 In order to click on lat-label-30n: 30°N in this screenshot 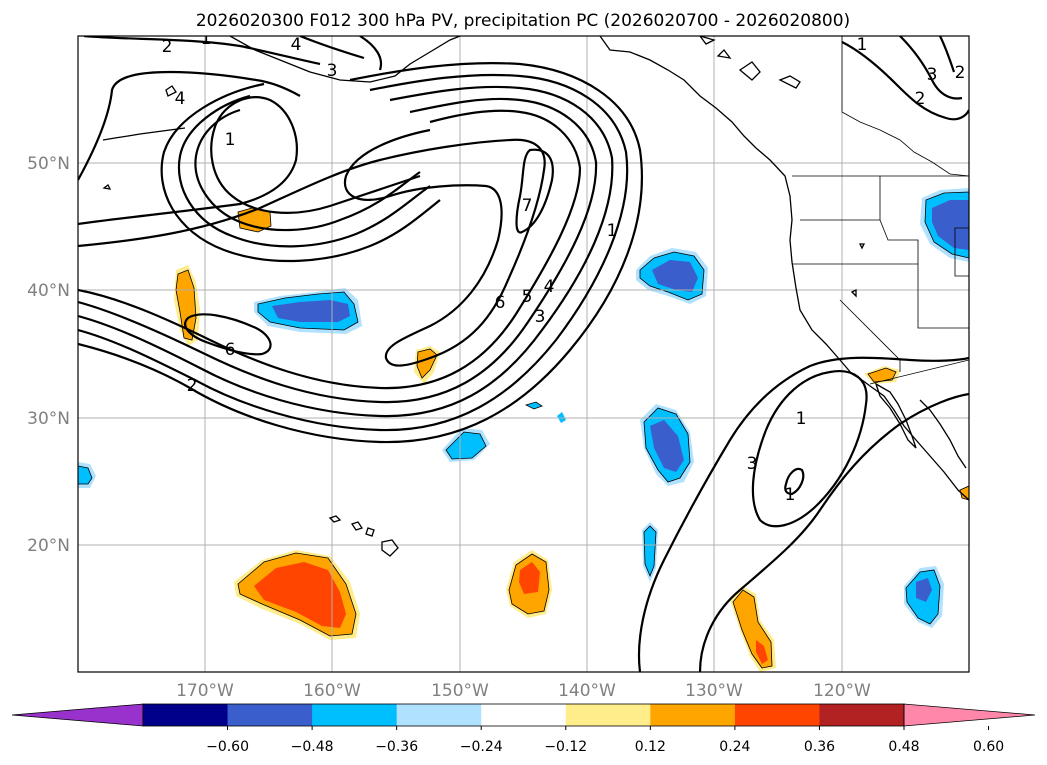, I will do `click(48, 419)`.